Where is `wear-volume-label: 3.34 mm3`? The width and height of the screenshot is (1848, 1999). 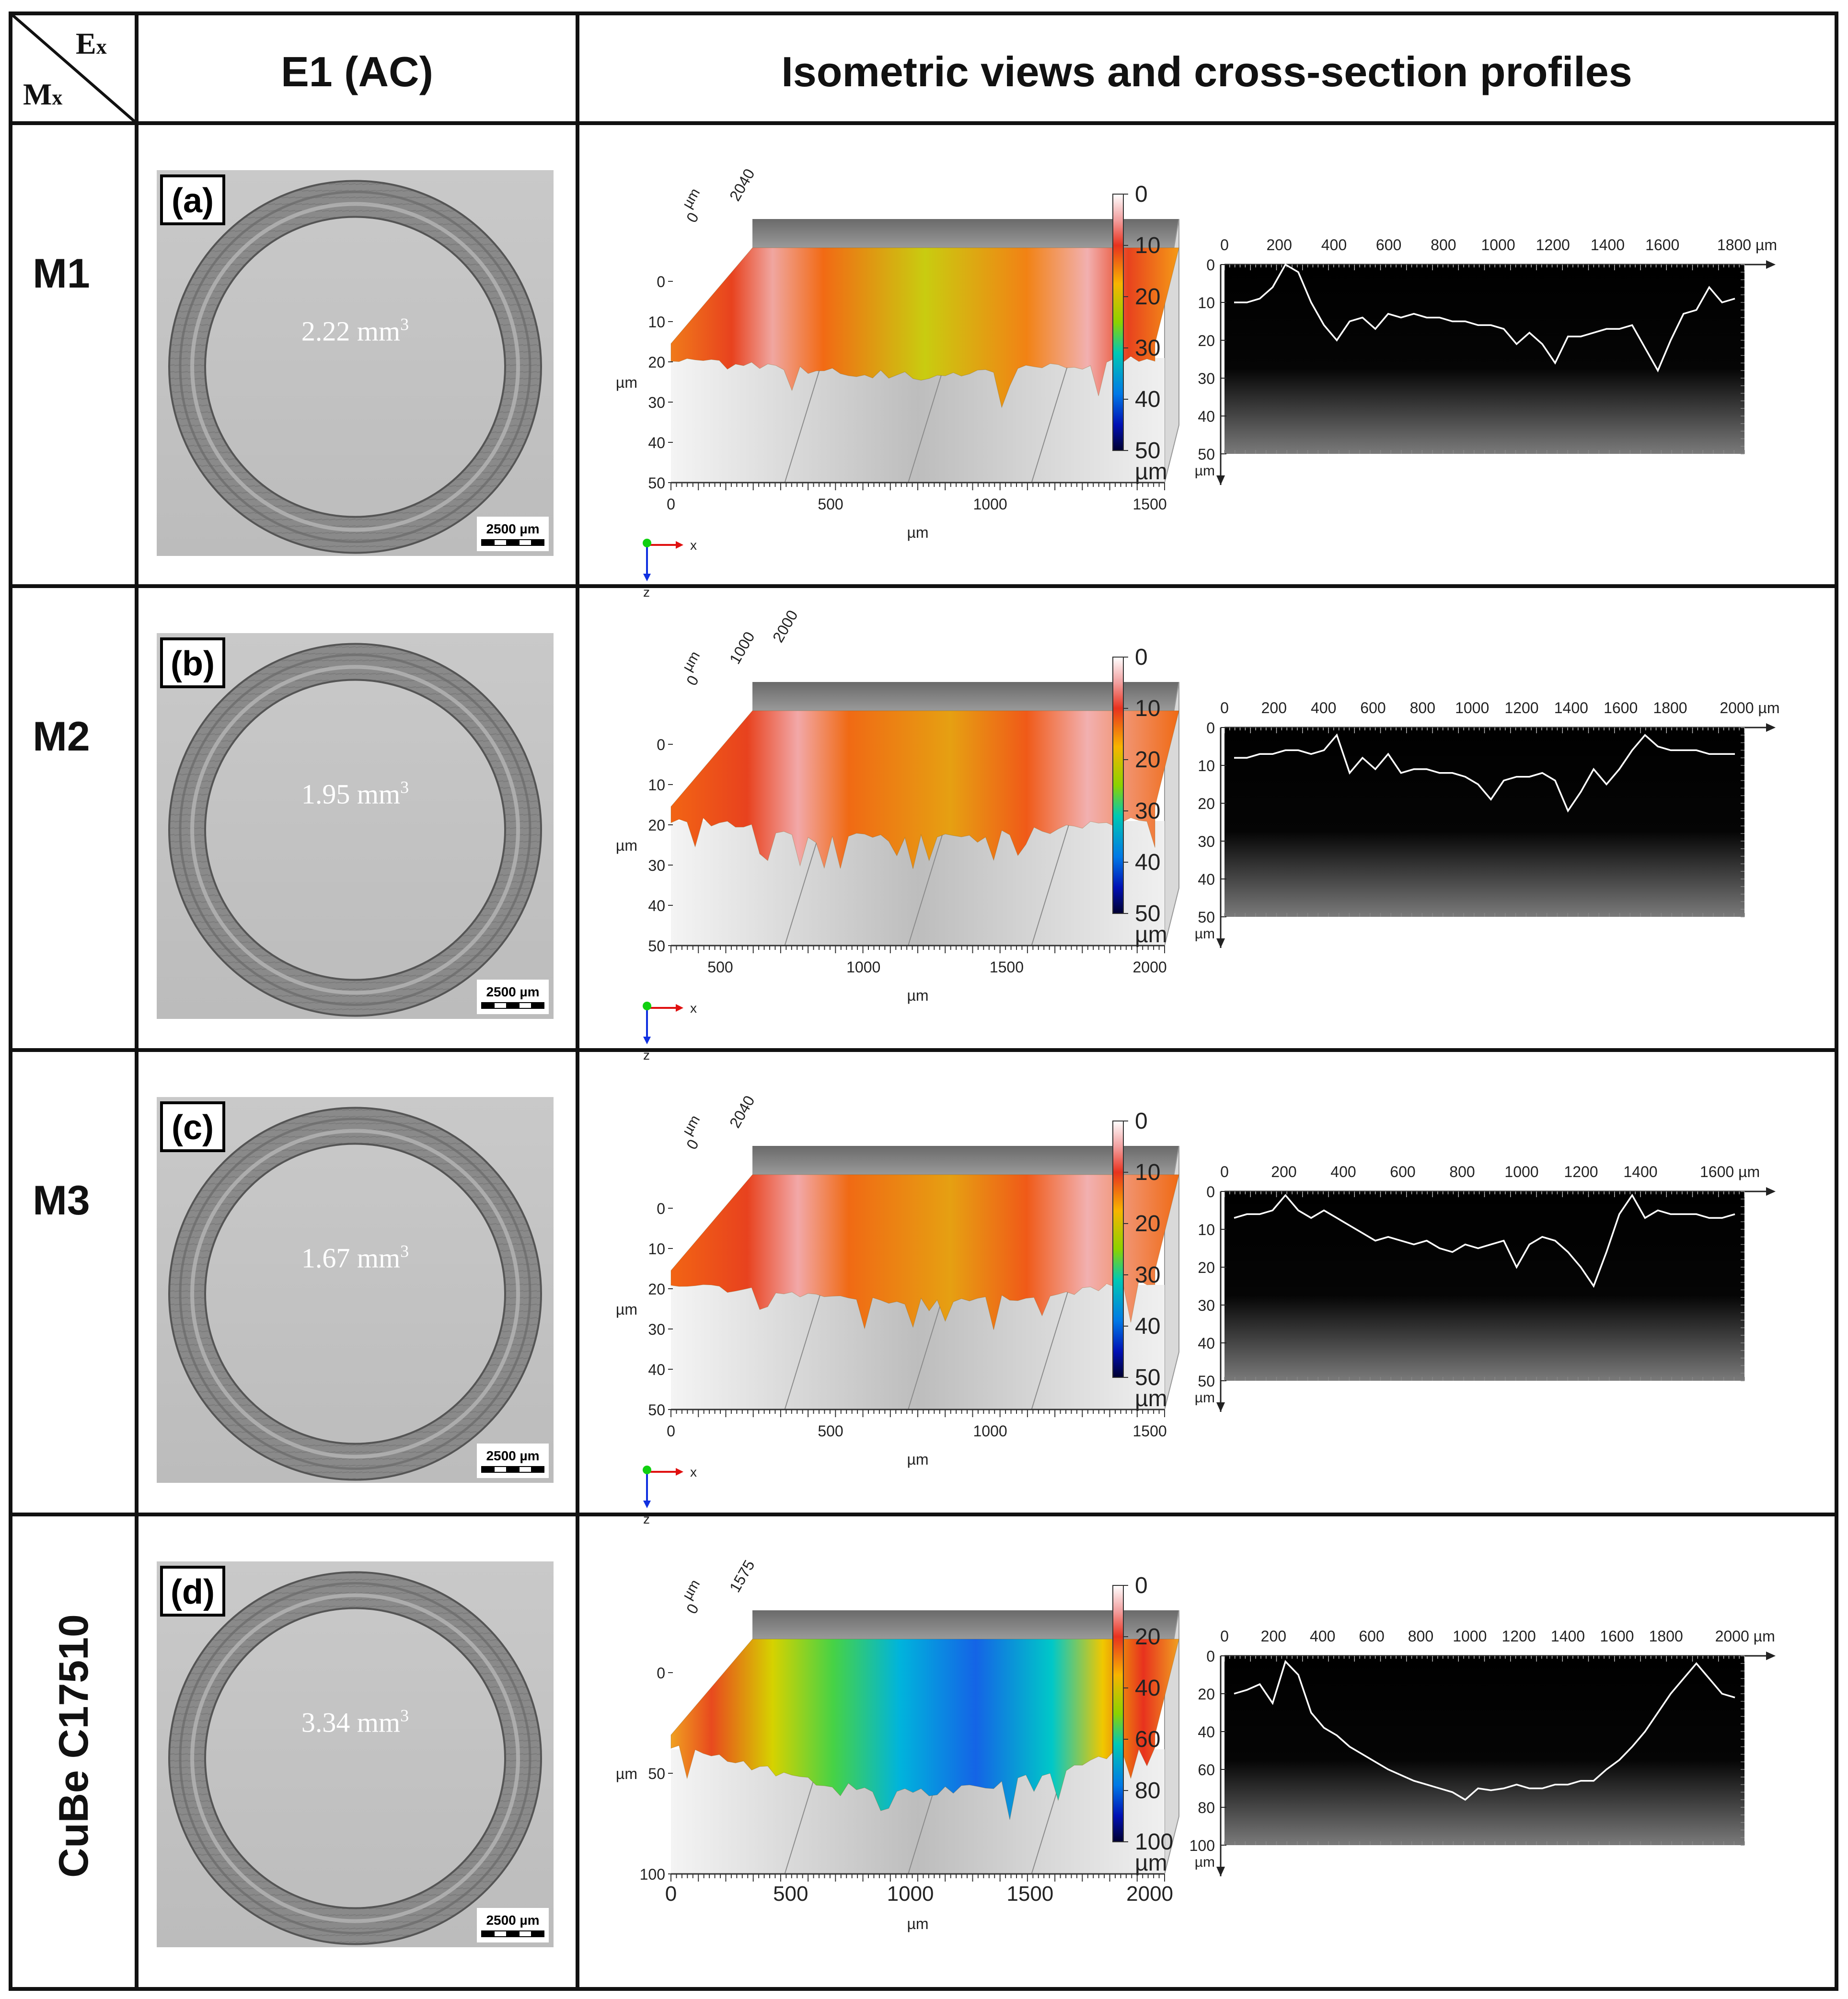
wear-volume-label: 3.34 mm3 is located at coordinates (355, 1722).